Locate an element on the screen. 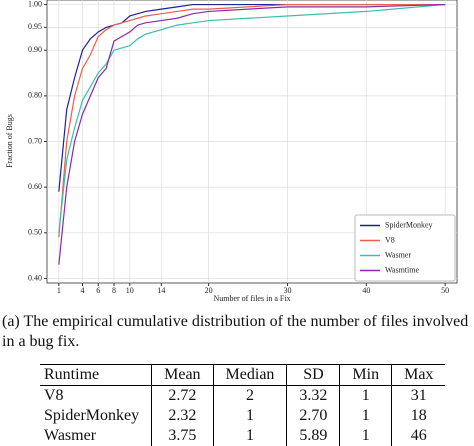  table-cell: 18 is located at coordinates (418, 415).